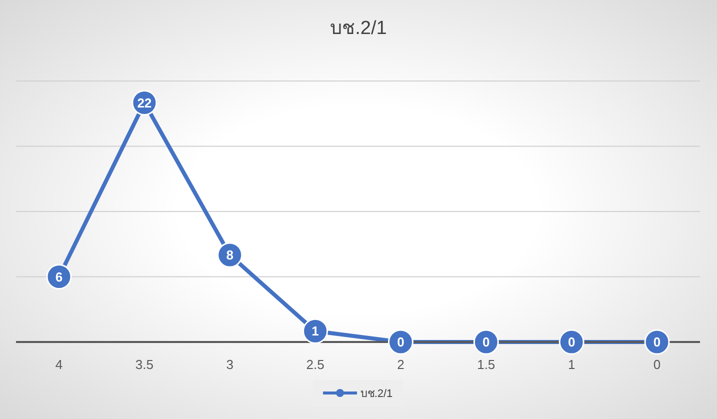  Describe the element at coordinates (144, 364) in the screenshot. I see `x-tick-label: 3.5` at that location.